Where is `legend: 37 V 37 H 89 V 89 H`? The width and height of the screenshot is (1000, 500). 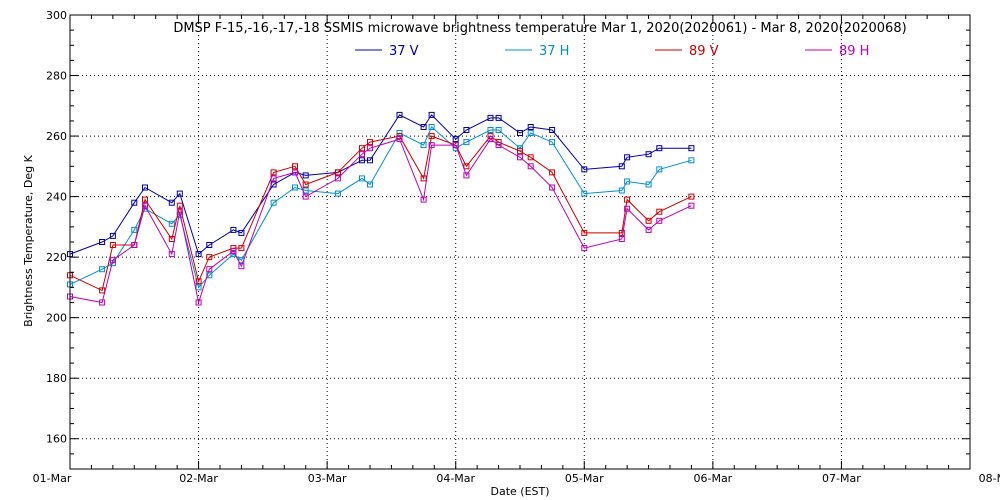 legend: 37 V 37 H 89 V 89 H is located at coordinates (612, 51).